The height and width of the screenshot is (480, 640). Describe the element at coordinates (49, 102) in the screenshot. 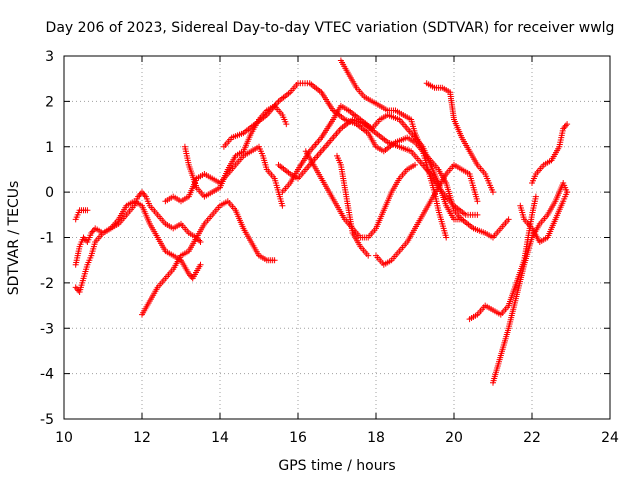

I see `y-tick-label: 2` at that location.